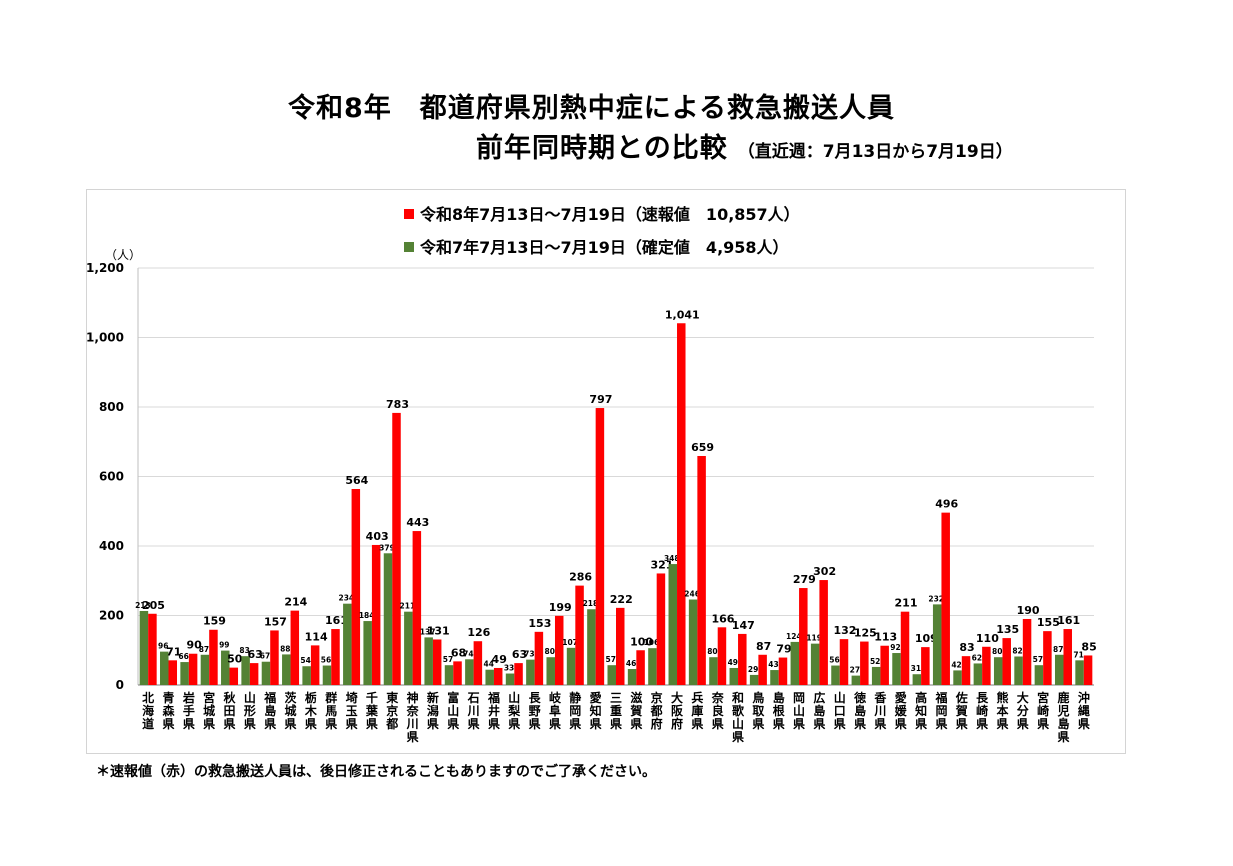 This screenshot has height=866, width=1233. What do you see at coordinates (604, 247) in the screenshot?
I see `legend-label-previous: 令和7年7月13日～7月19日（確定値 4,958人）` at bounding box center [604, 247].